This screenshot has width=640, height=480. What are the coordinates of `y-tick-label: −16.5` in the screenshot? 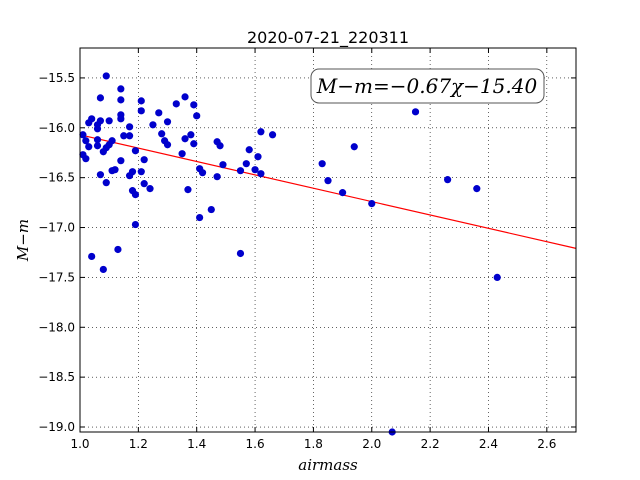 It's located at (56, 178).